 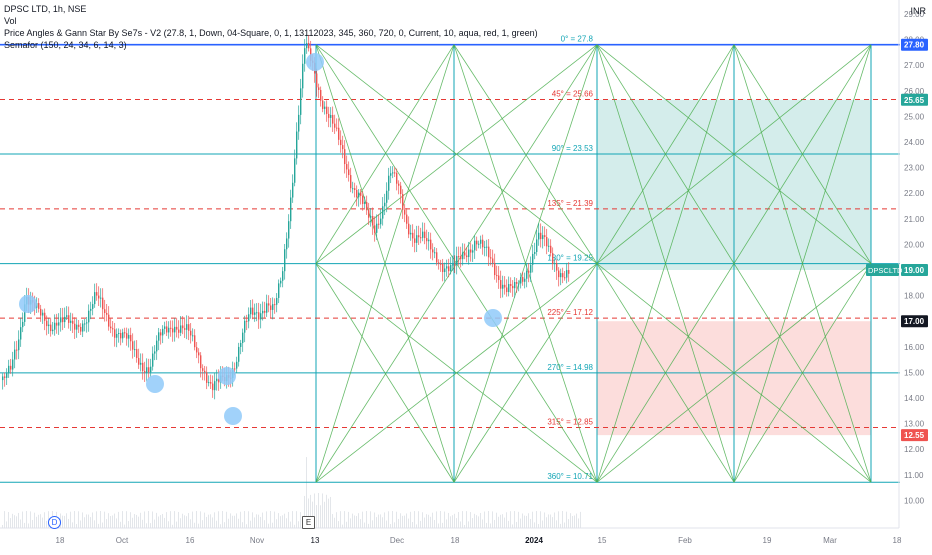 What do you see at coordinates (45, 9) in the screenshot?
I see `symbol-title: DPSC LTD, 1h, NSE` at bounding box center [45, 9].